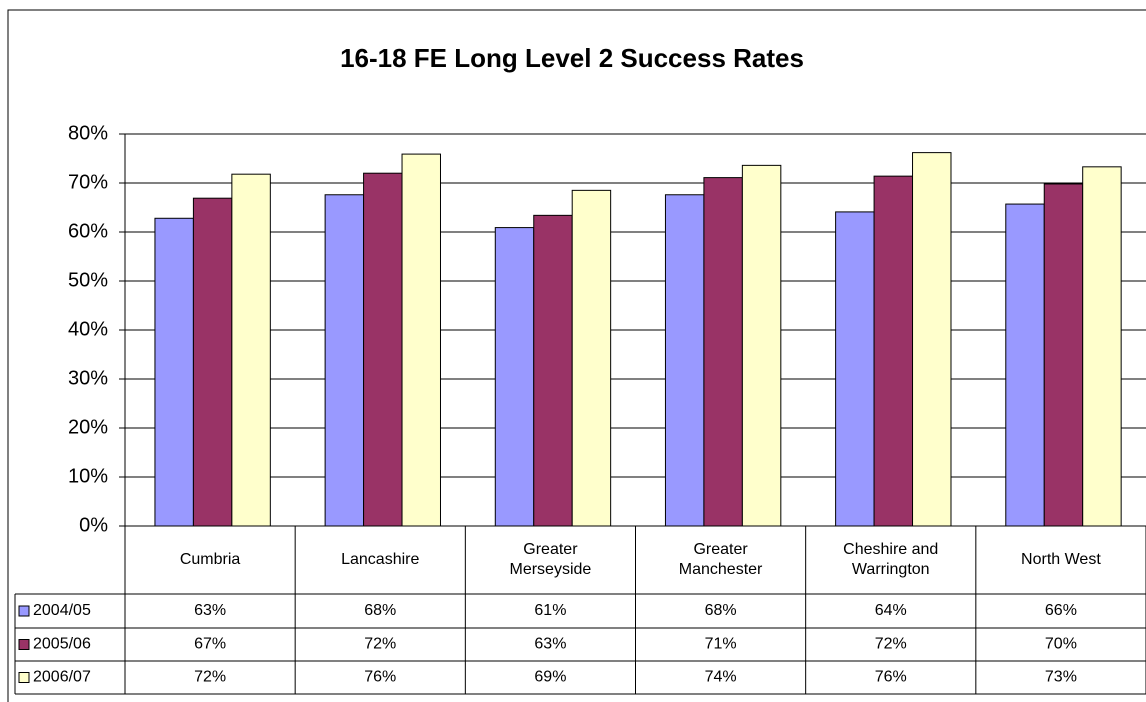 The width and height of the screenshot is (1146, 702). What do you see at coordinates (550, 677) in the screenshot?
I see `data-table-value: 69%` at bounding box center [550, 677].